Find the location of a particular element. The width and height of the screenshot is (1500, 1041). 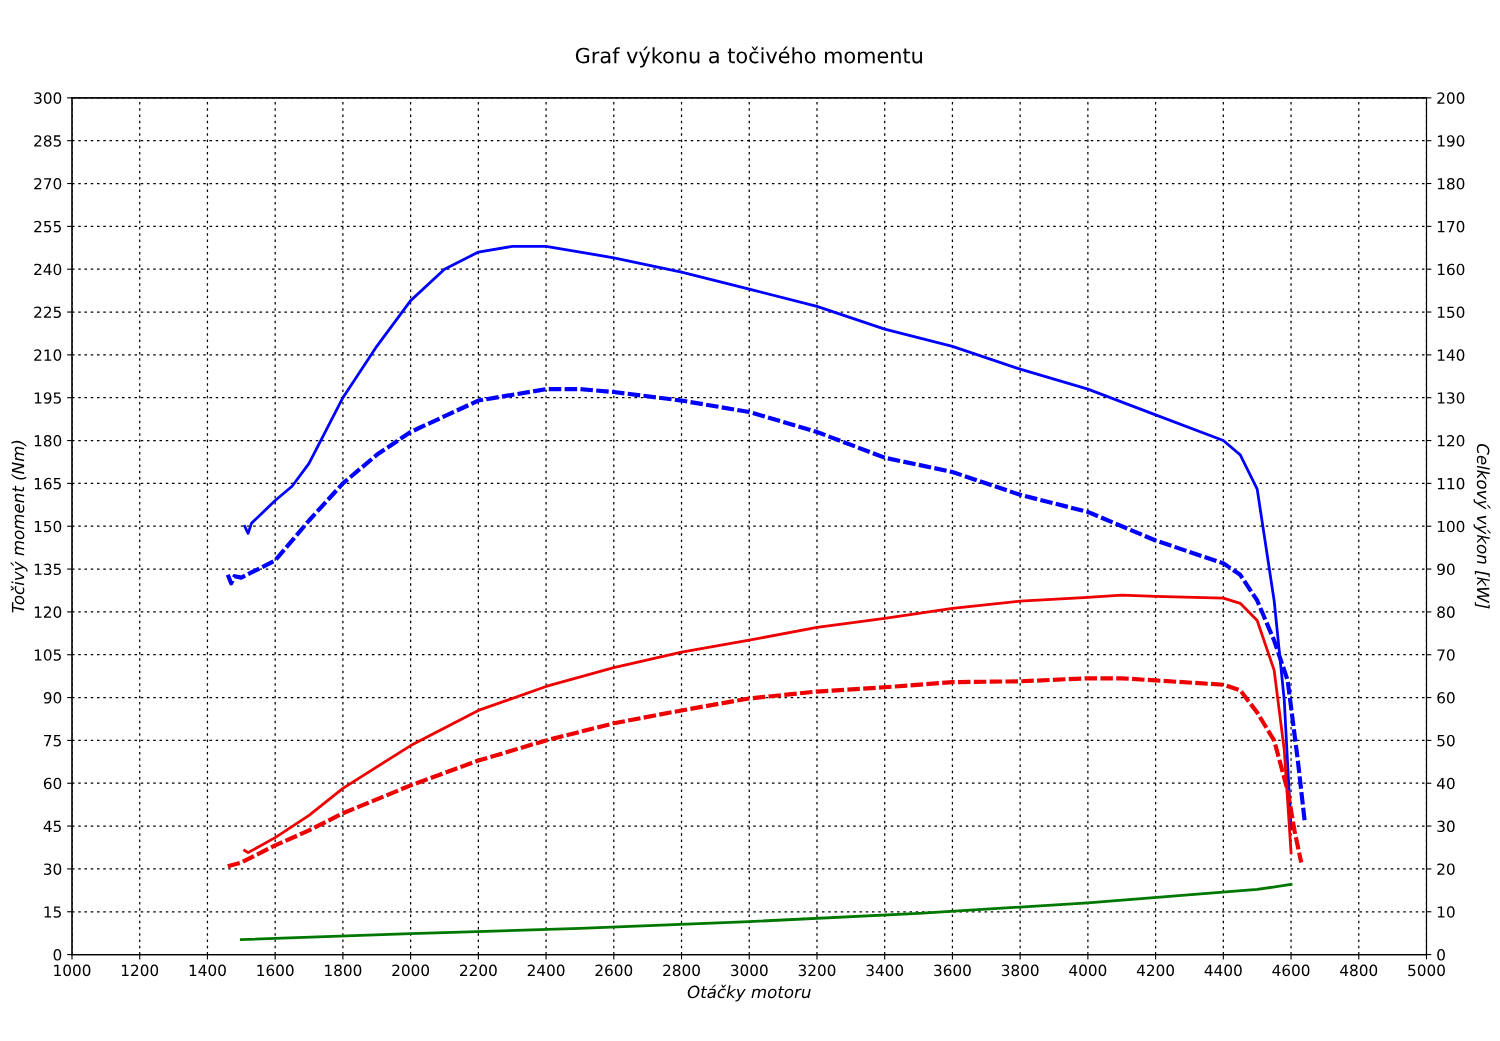

y2-tick-label: 120 is located at coordinates (1451, 441).